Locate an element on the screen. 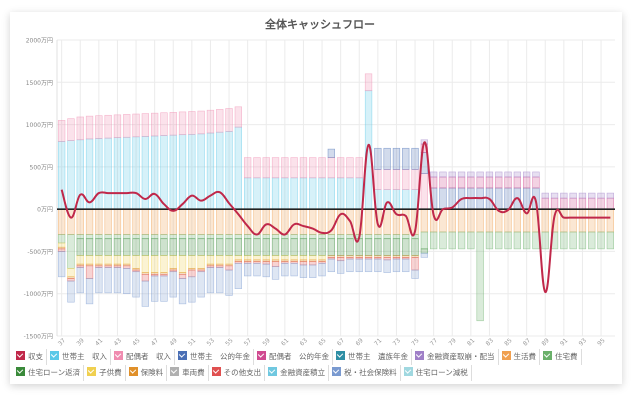 The height and width of the screenshot is (400, 640). legend-item: 世帯主 遺族年金 is located at coordinates (374, 357).